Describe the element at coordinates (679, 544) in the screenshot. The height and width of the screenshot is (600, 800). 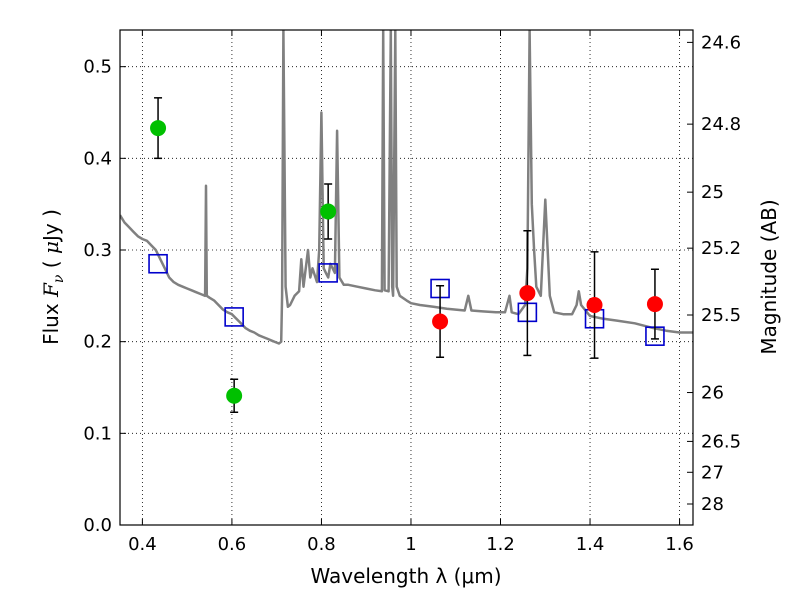
I see `x-tick-label: 1.6` at that location.